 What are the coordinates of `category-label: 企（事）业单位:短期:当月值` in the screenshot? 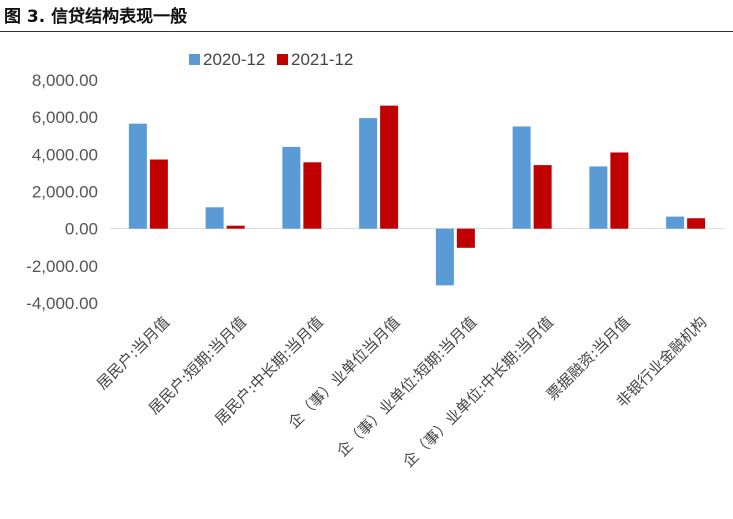 It's located at (406, 386).